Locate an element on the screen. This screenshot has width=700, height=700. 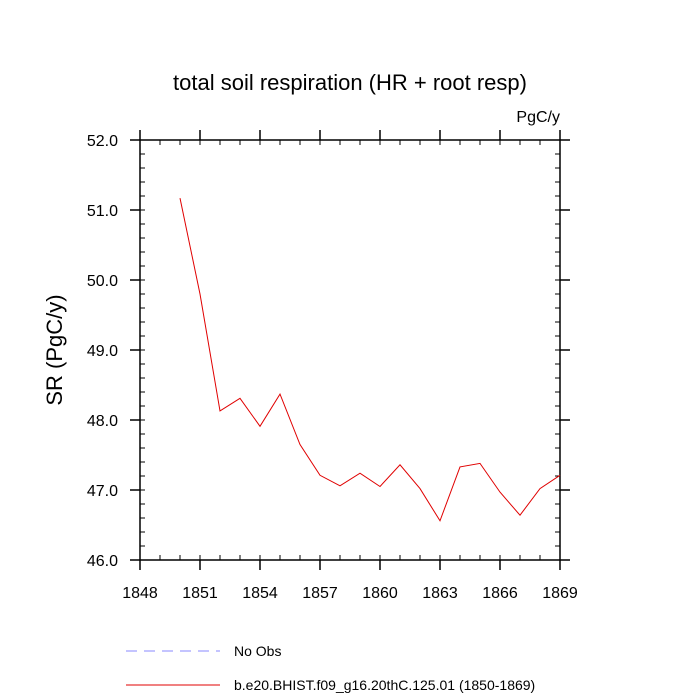
x-tick-label: 1857 is located at coordinates (320, 593).